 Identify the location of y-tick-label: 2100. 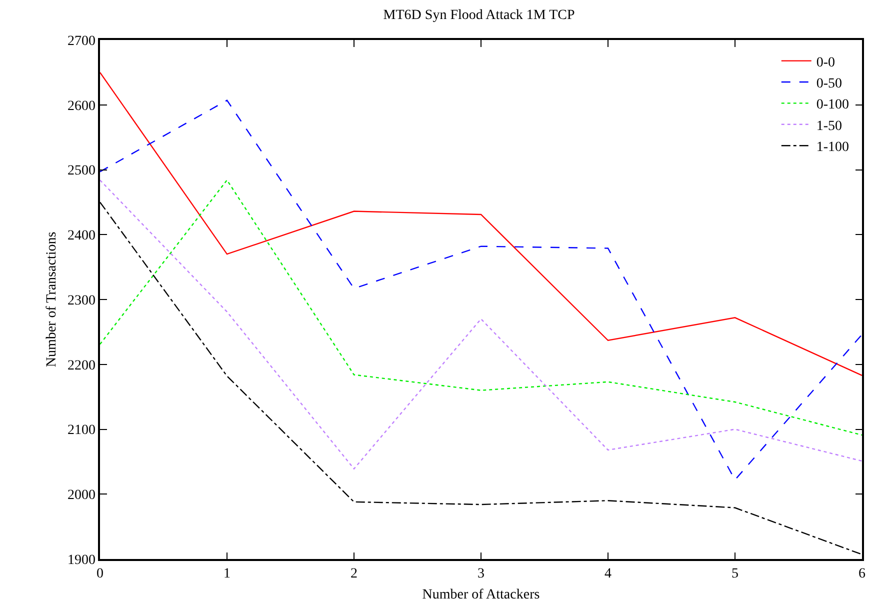
(81, 430).